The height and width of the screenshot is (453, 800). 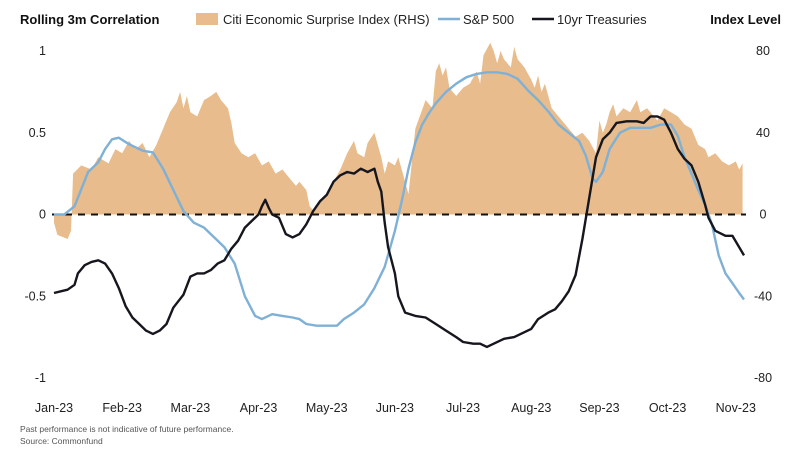 What do you see at coordinates (463, 408) in the screenshot?
I see `x-tick-label: Jul-23` at bounding box center [463, 408].